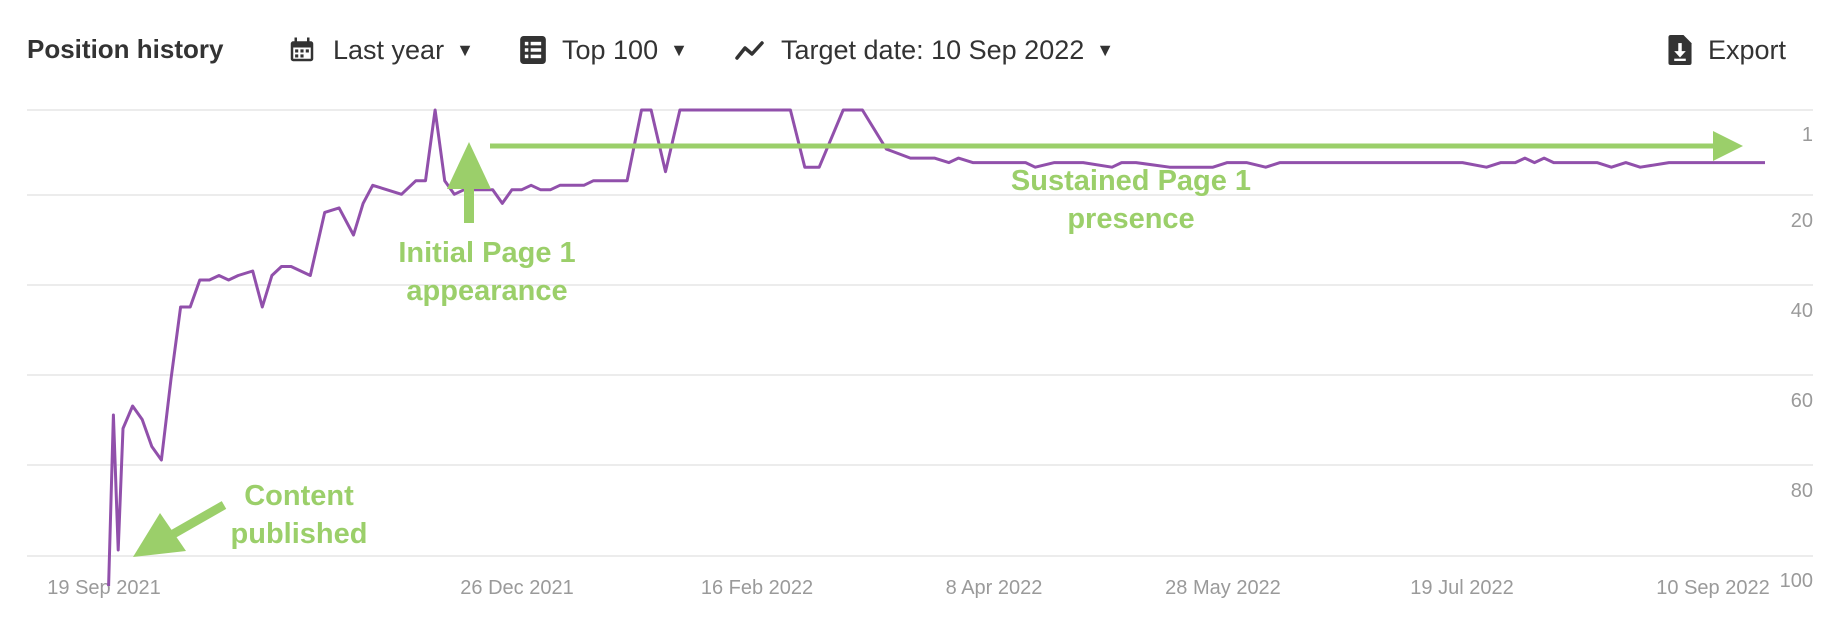  I want to click on top-dropdown: Top 100 ▼, so click(604, 50).